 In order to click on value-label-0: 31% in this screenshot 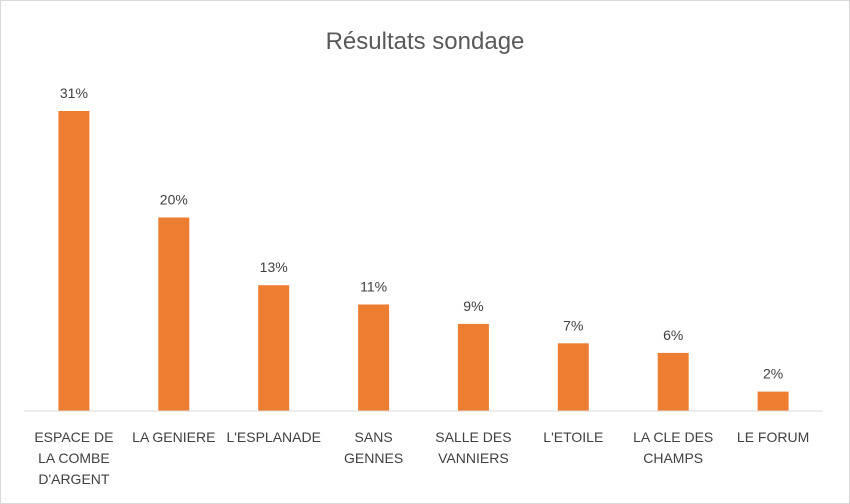, I will do `click(74, 93)`.